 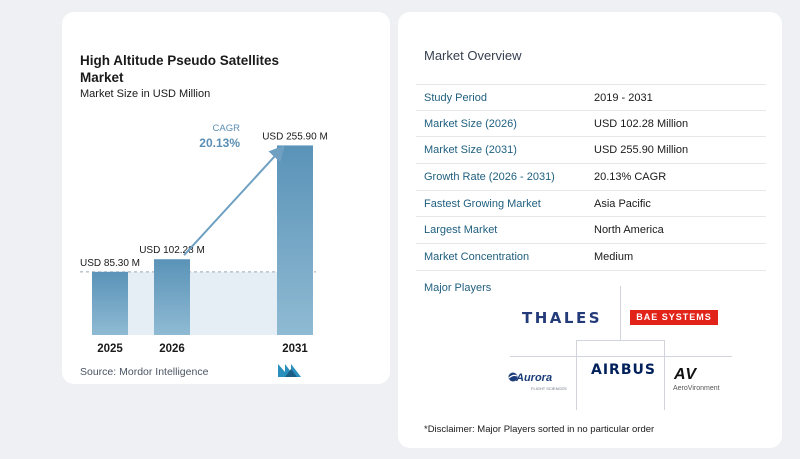 I want to click on source-name: Mordor Intelligence, so click(x=164, y=372).